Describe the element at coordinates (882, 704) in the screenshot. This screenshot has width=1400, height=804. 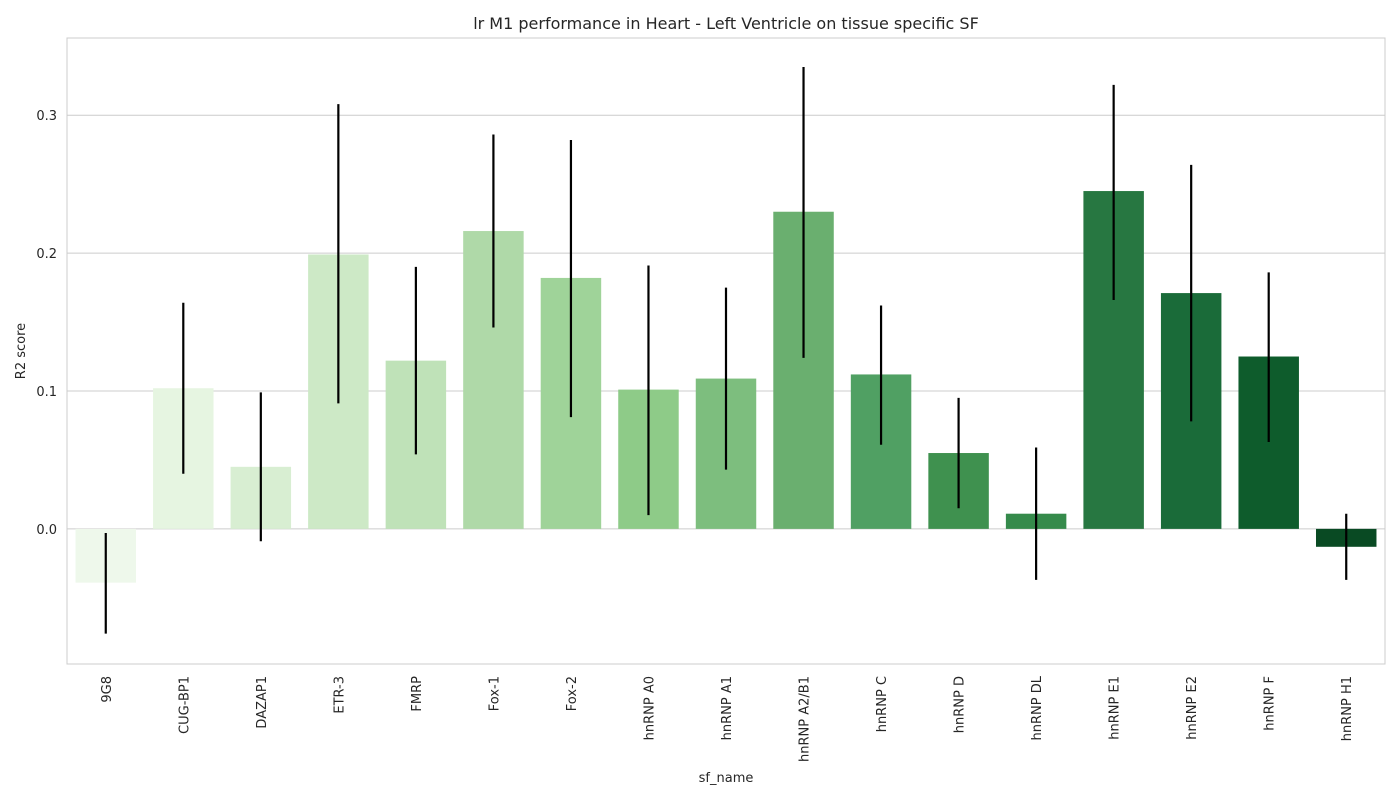
I see `x-tick-label: hnRNP C` at that location.